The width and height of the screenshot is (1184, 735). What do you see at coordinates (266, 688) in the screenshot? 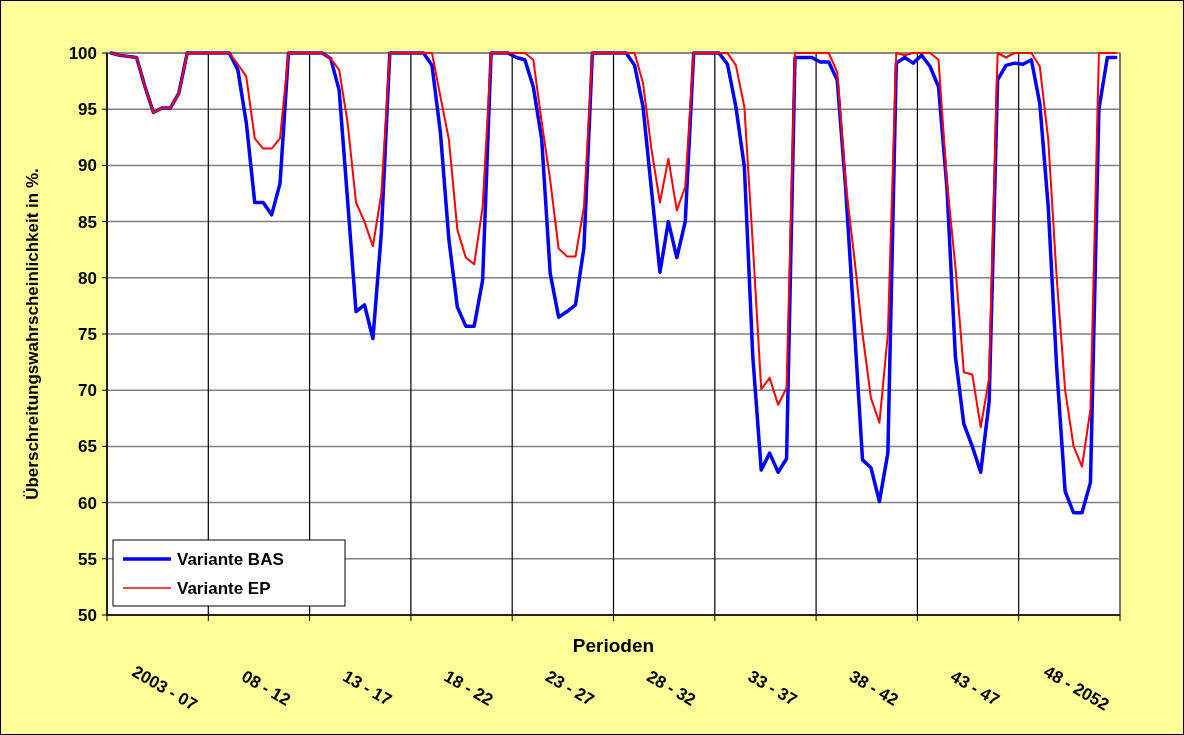
I see `x-tick-label: 08 - 12` at bounding box center [266, 688].